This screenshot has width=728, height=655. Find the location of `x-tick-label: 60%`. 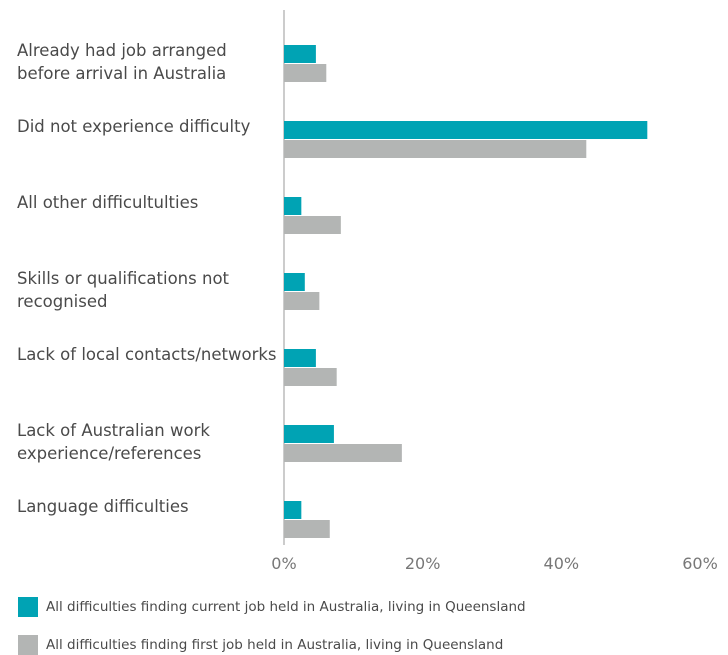

x-tick-label: 60% is located at coordinates (700, 563).